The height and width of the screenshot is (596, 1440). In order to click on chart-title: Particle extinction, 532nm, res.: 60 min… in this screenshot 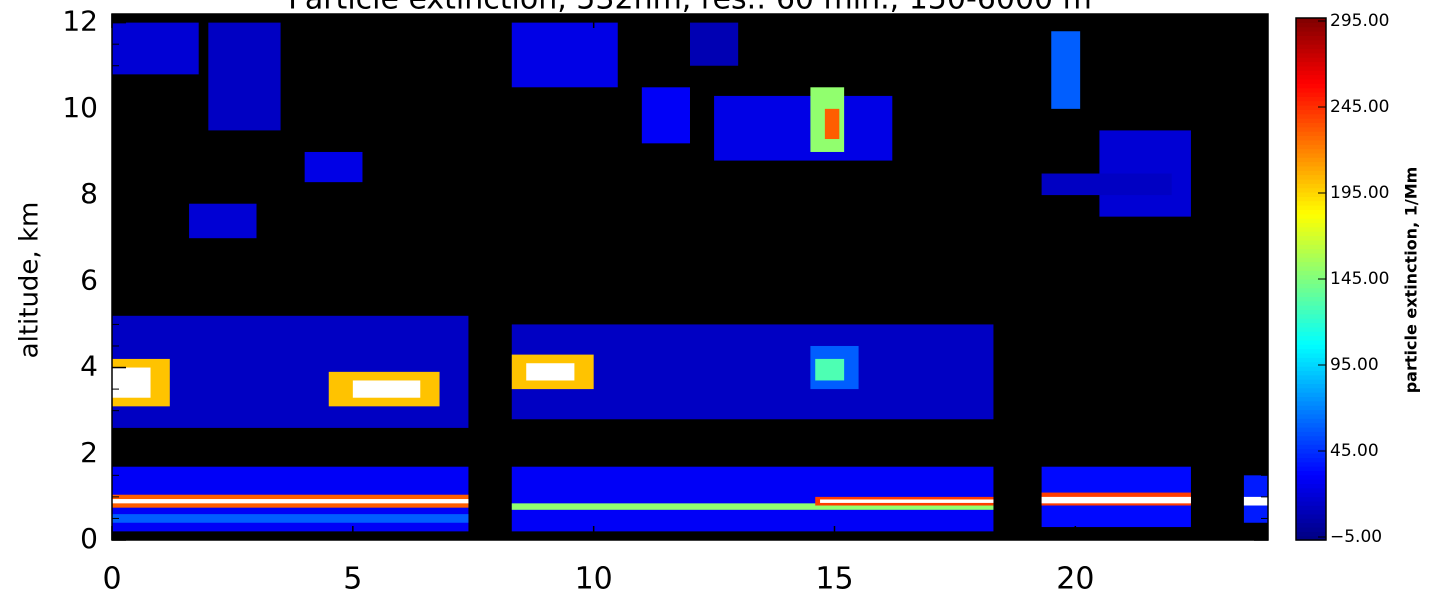, I will do `click(690, 8)`.